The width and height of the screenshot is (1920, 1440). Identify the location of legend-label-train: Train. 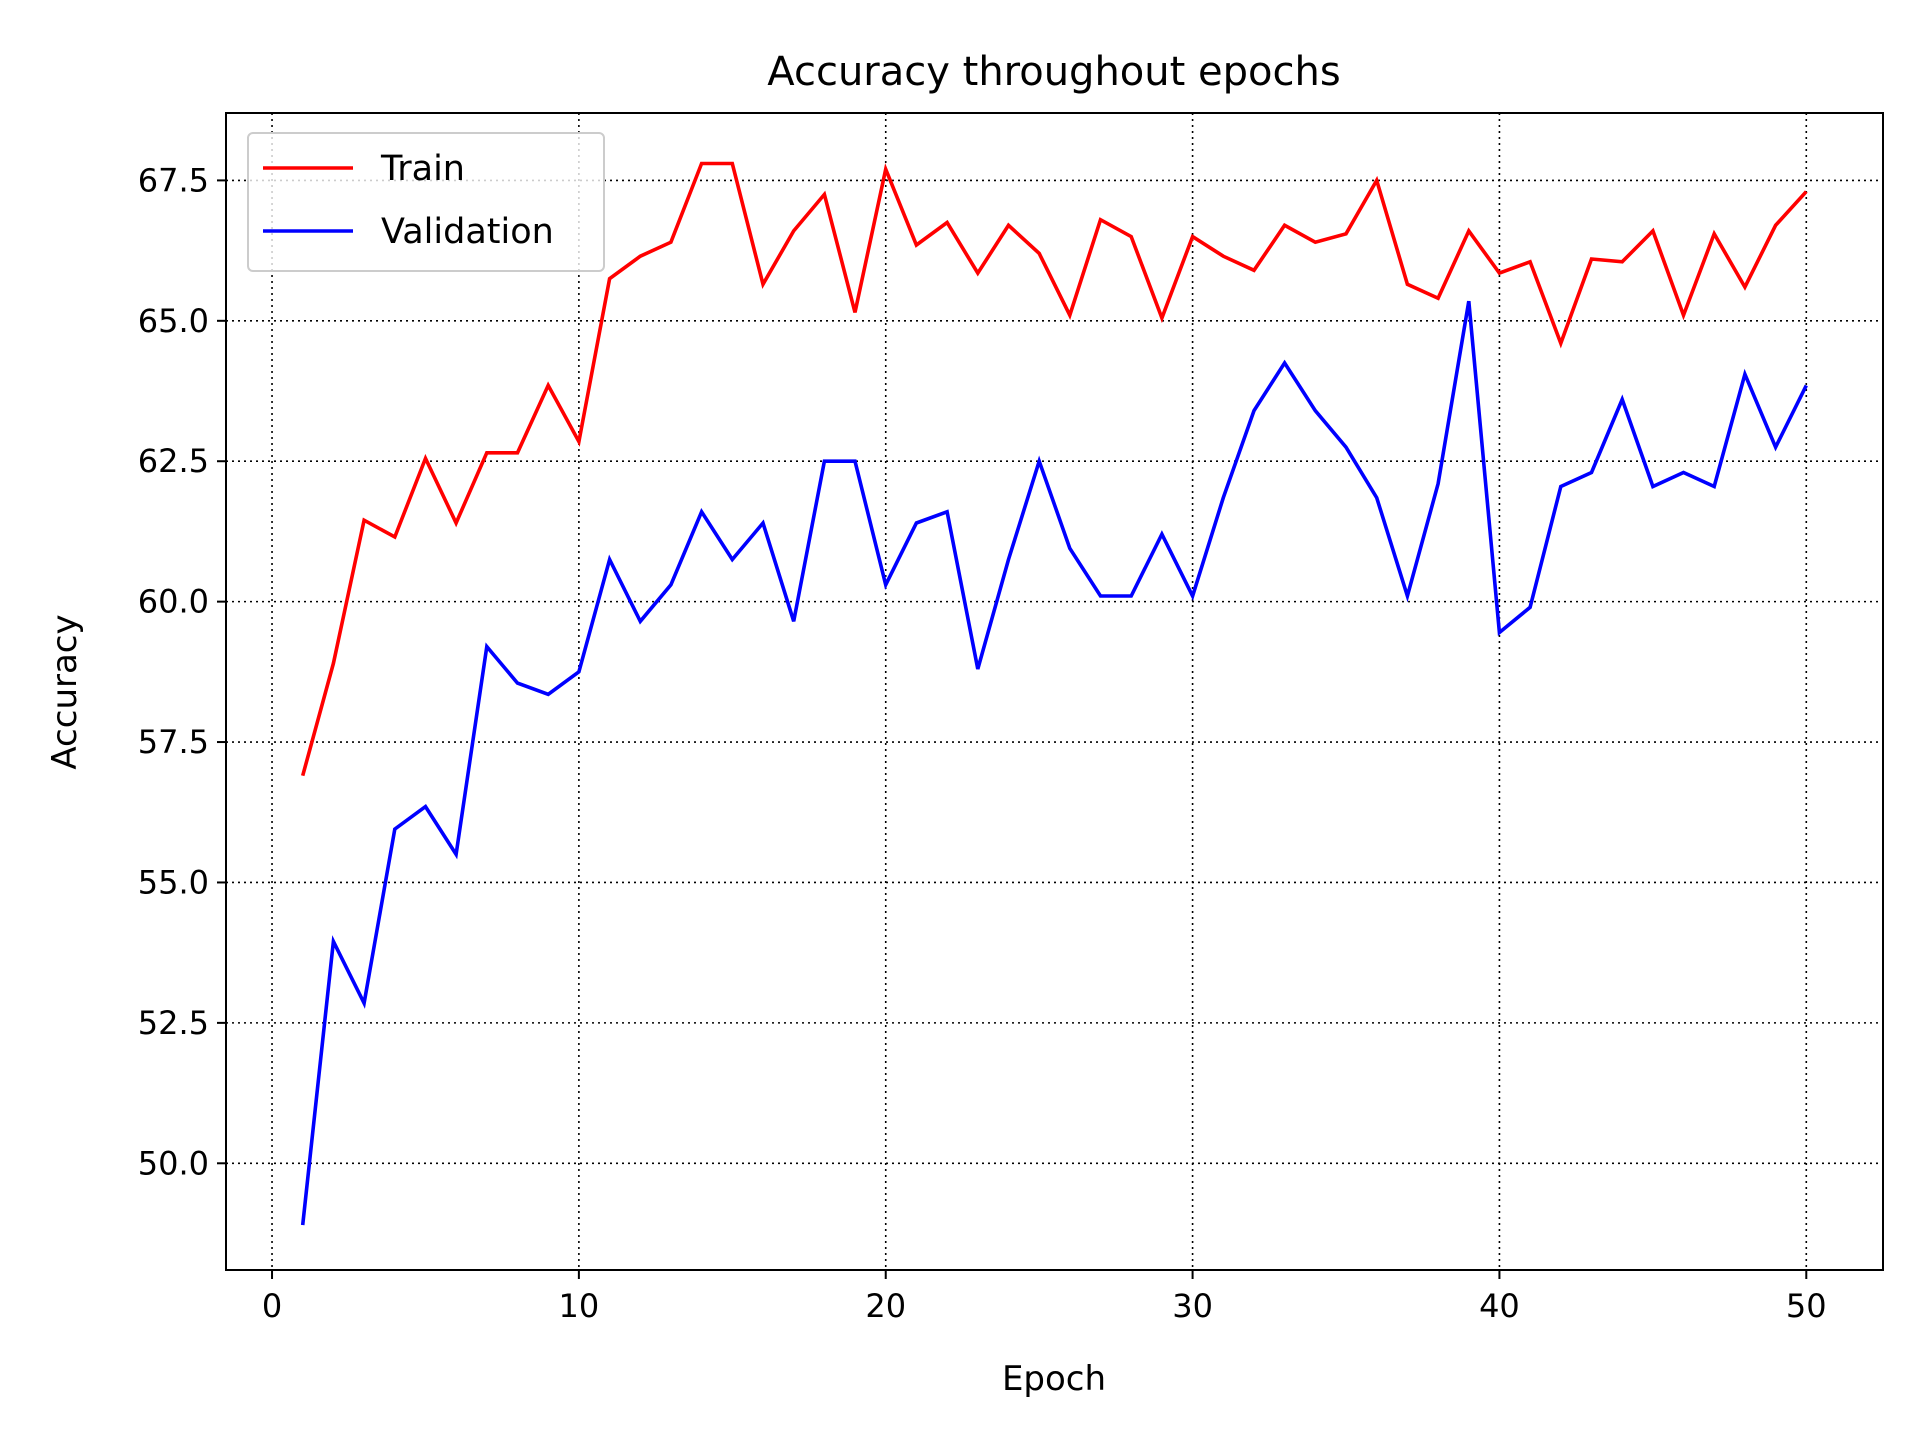
(422, 169).